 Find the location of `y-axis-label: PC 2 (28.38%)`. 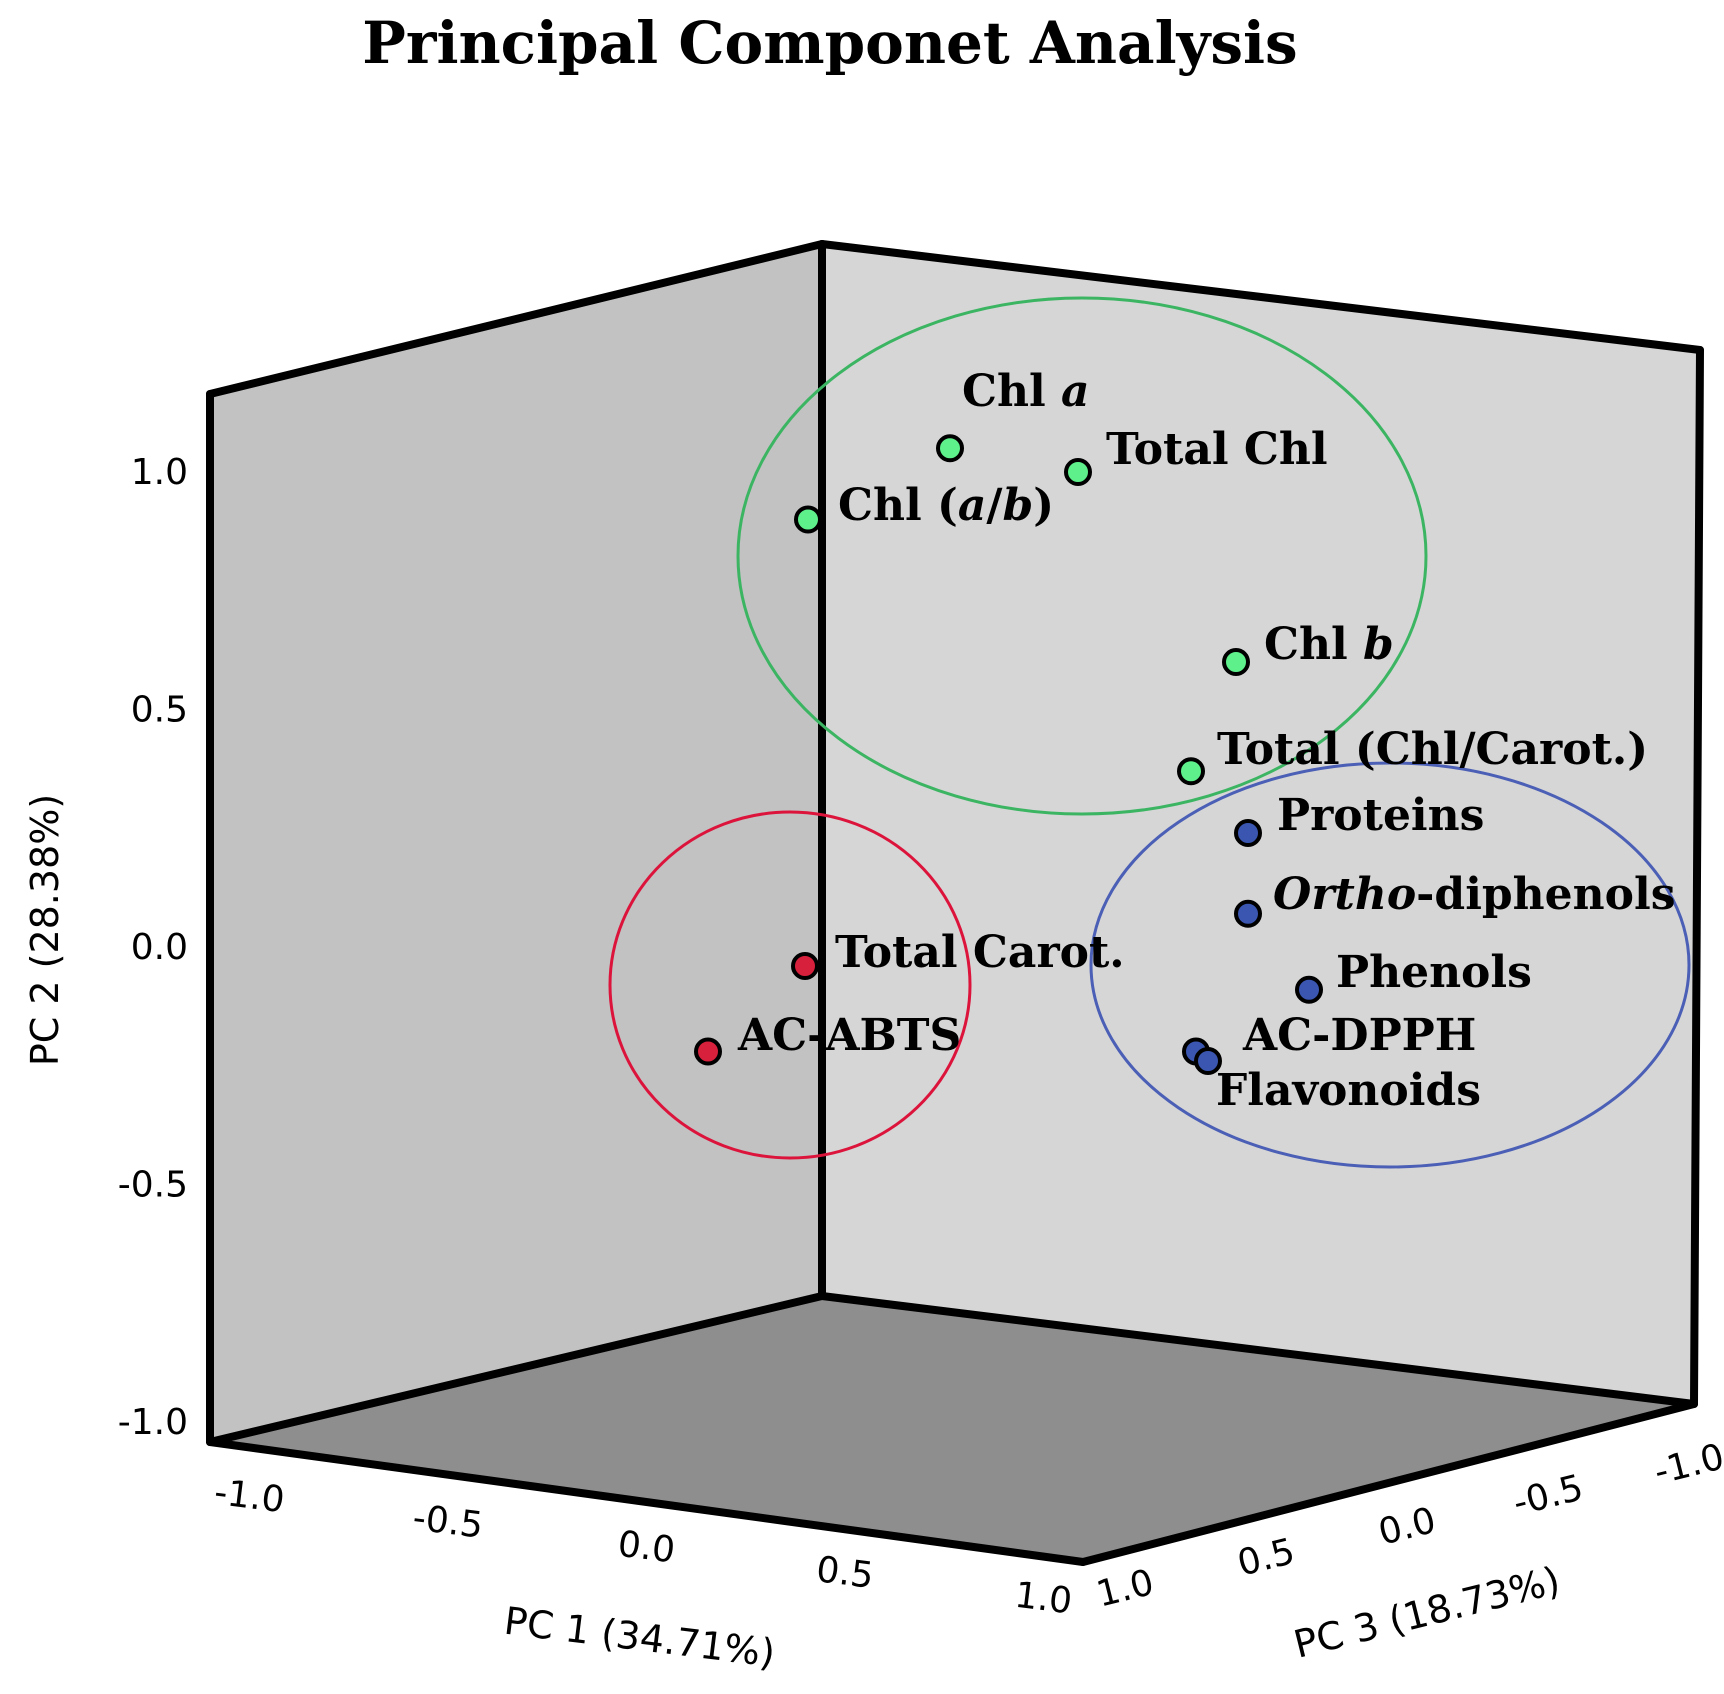

y-axis-label: PC 2 (28.38%) is located at coordinates (45, 930).